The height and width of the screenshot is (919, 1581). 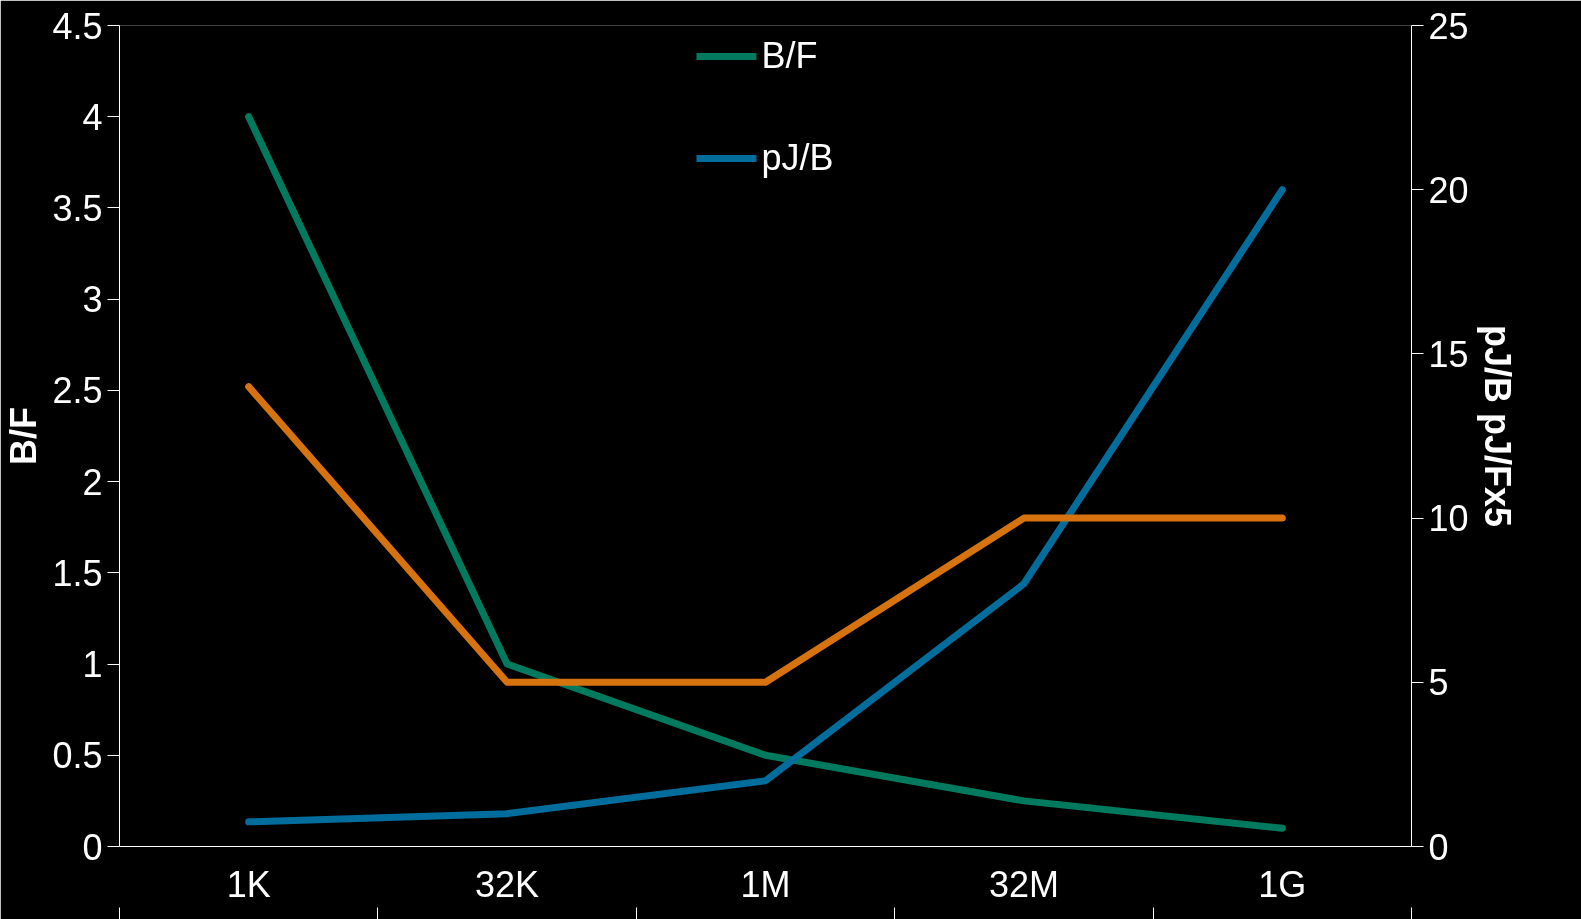 What do you see at coordinates (507, 884) in the screenshot?
I see `x-tick-label: 32K` at bounding box center [507, 884].